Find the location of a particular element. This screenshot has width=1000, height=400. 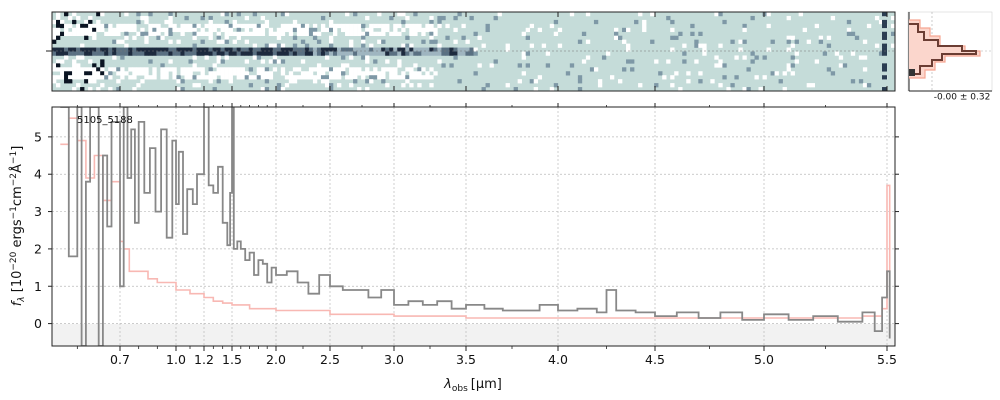

x-tick-label: 4.0 is located at coordinates (558, 359).